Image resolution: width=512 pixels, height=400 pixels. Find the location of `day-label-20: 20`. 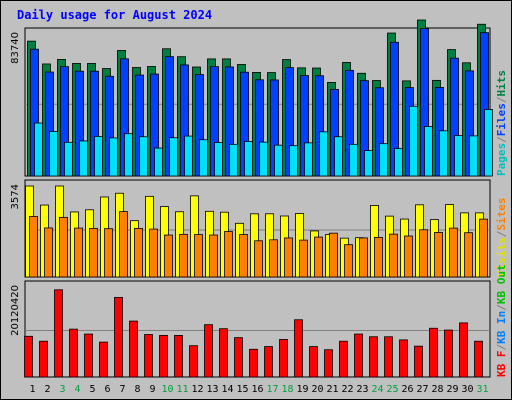

day-label-20: 20 is located at coordinates (317, 389).